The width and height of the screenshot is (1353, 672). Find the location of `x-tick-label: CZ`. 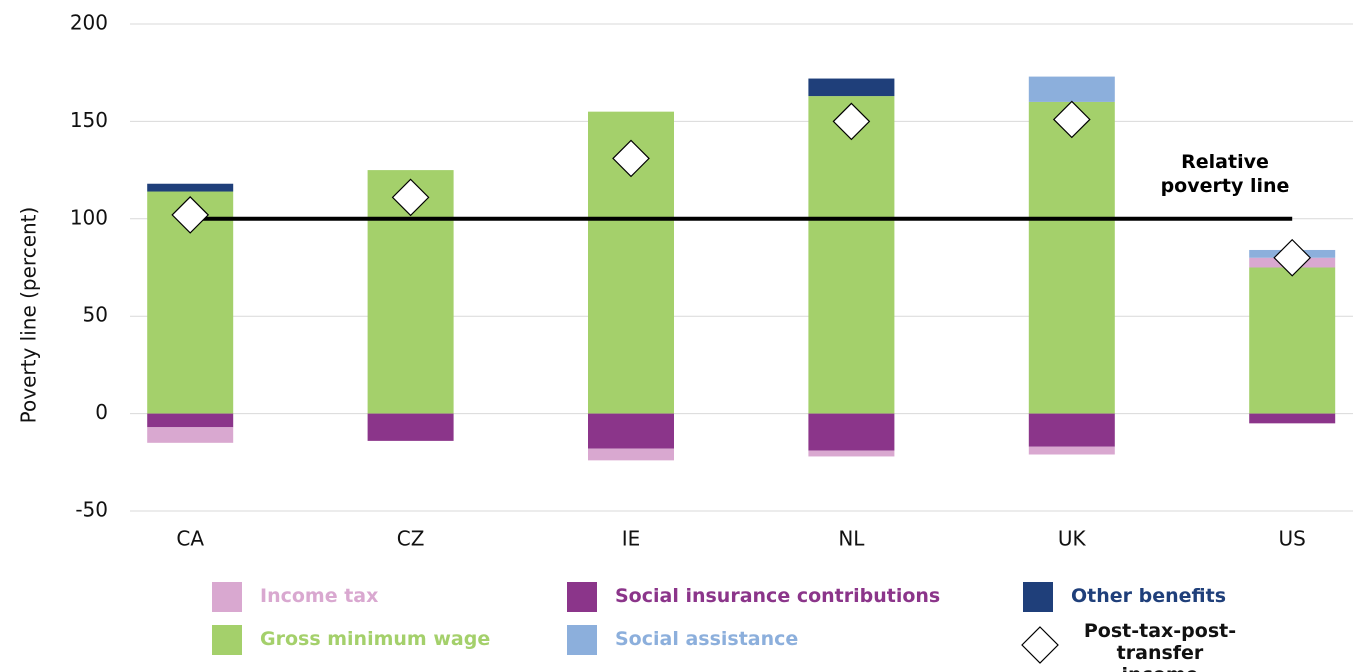

x-tick-label: CZ is located at coordinates (411, 539).